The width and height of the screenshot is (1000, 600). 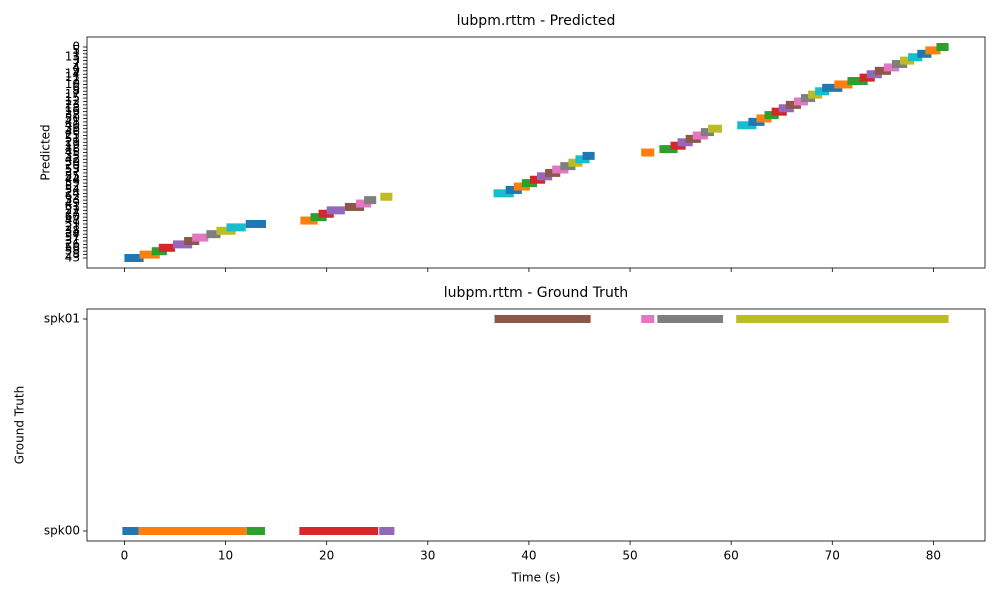 I want to click on y-tick-label: 15, so click(x=72, y=98).